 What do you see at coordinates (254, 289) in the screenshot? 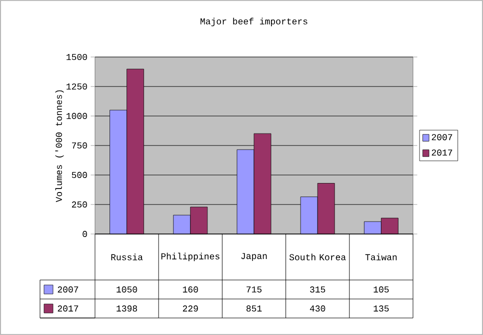
I see `data-label: 715` at bounding box center [254, 289].